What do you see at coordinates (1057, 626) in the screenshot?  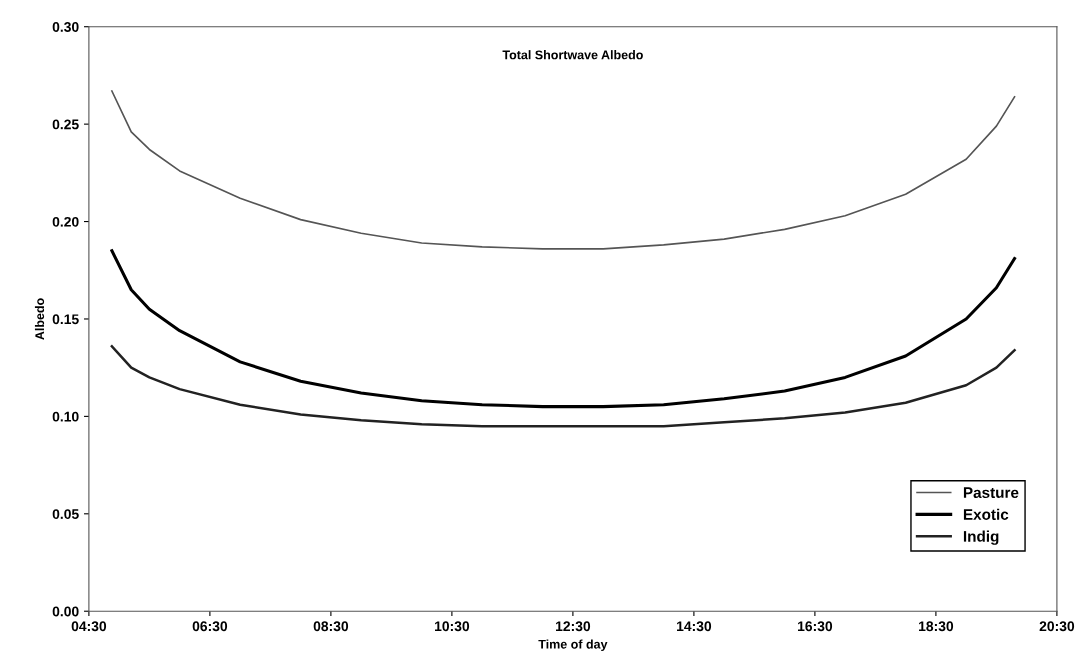 I see `x-tick-label: 20:30` at bounding box center [1057, 626].